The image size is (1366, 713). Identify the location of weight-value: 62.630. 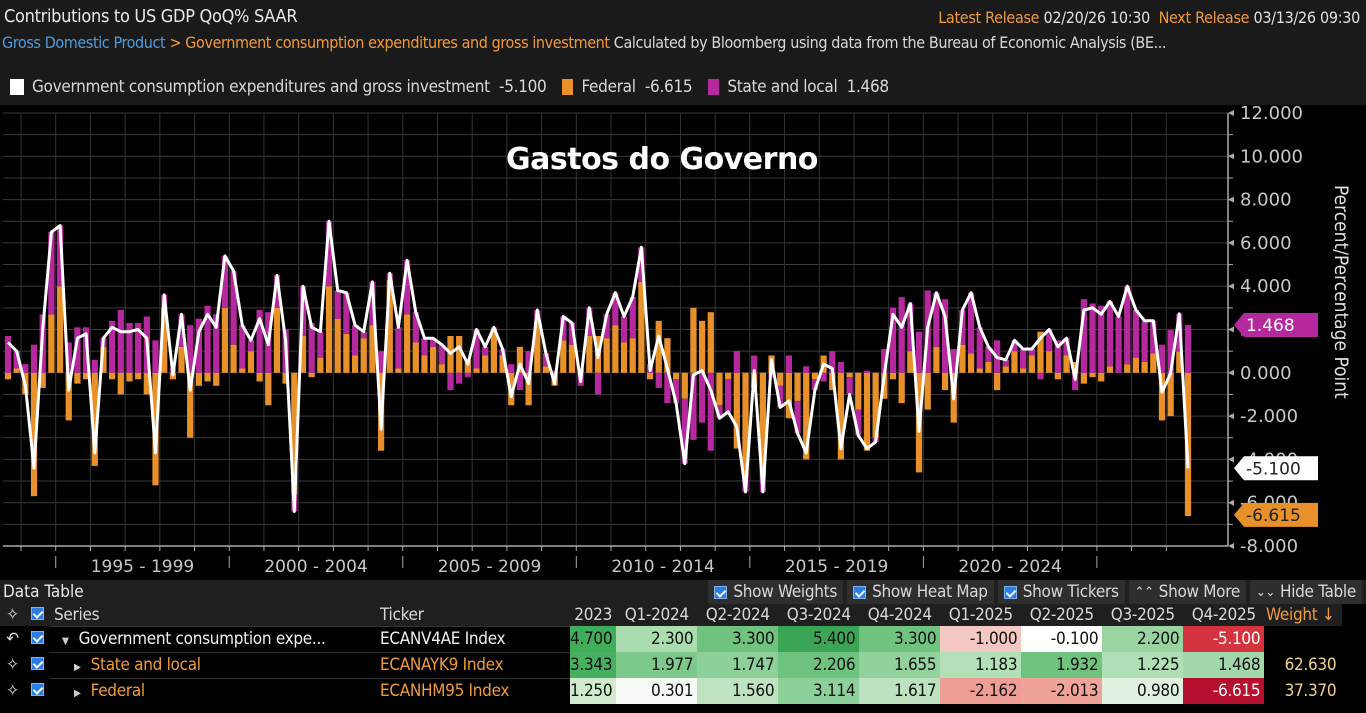
(1310, 665).